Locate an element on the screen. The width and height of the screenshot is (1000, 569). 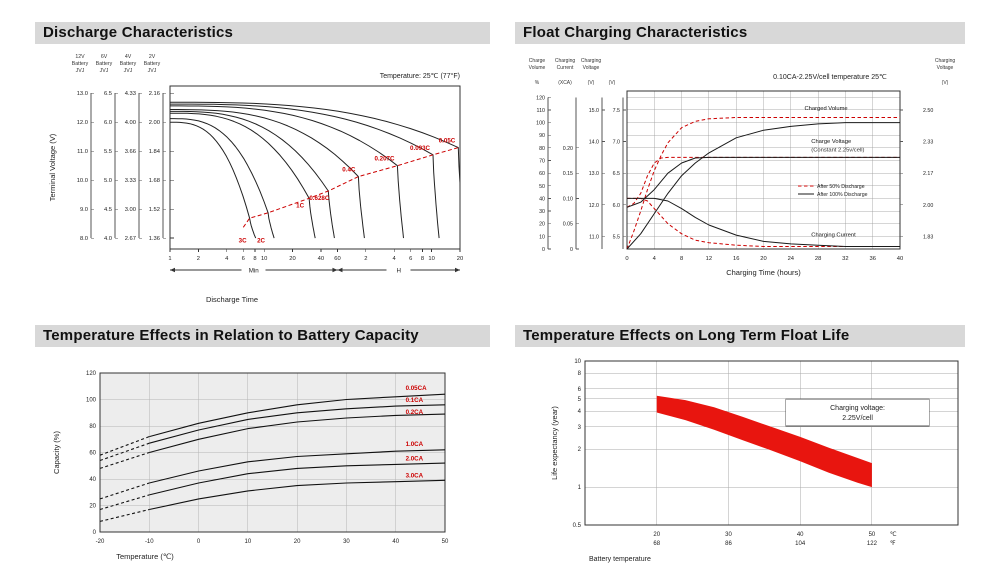
curve-label: 0.2CA is located at coordinates (415, 412).